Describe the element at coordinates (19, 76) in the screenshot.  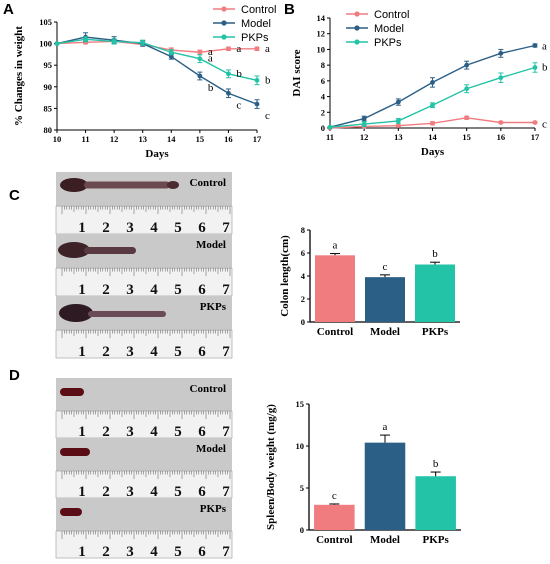
I see `y-axis-title: % Changes in weight` at that location.